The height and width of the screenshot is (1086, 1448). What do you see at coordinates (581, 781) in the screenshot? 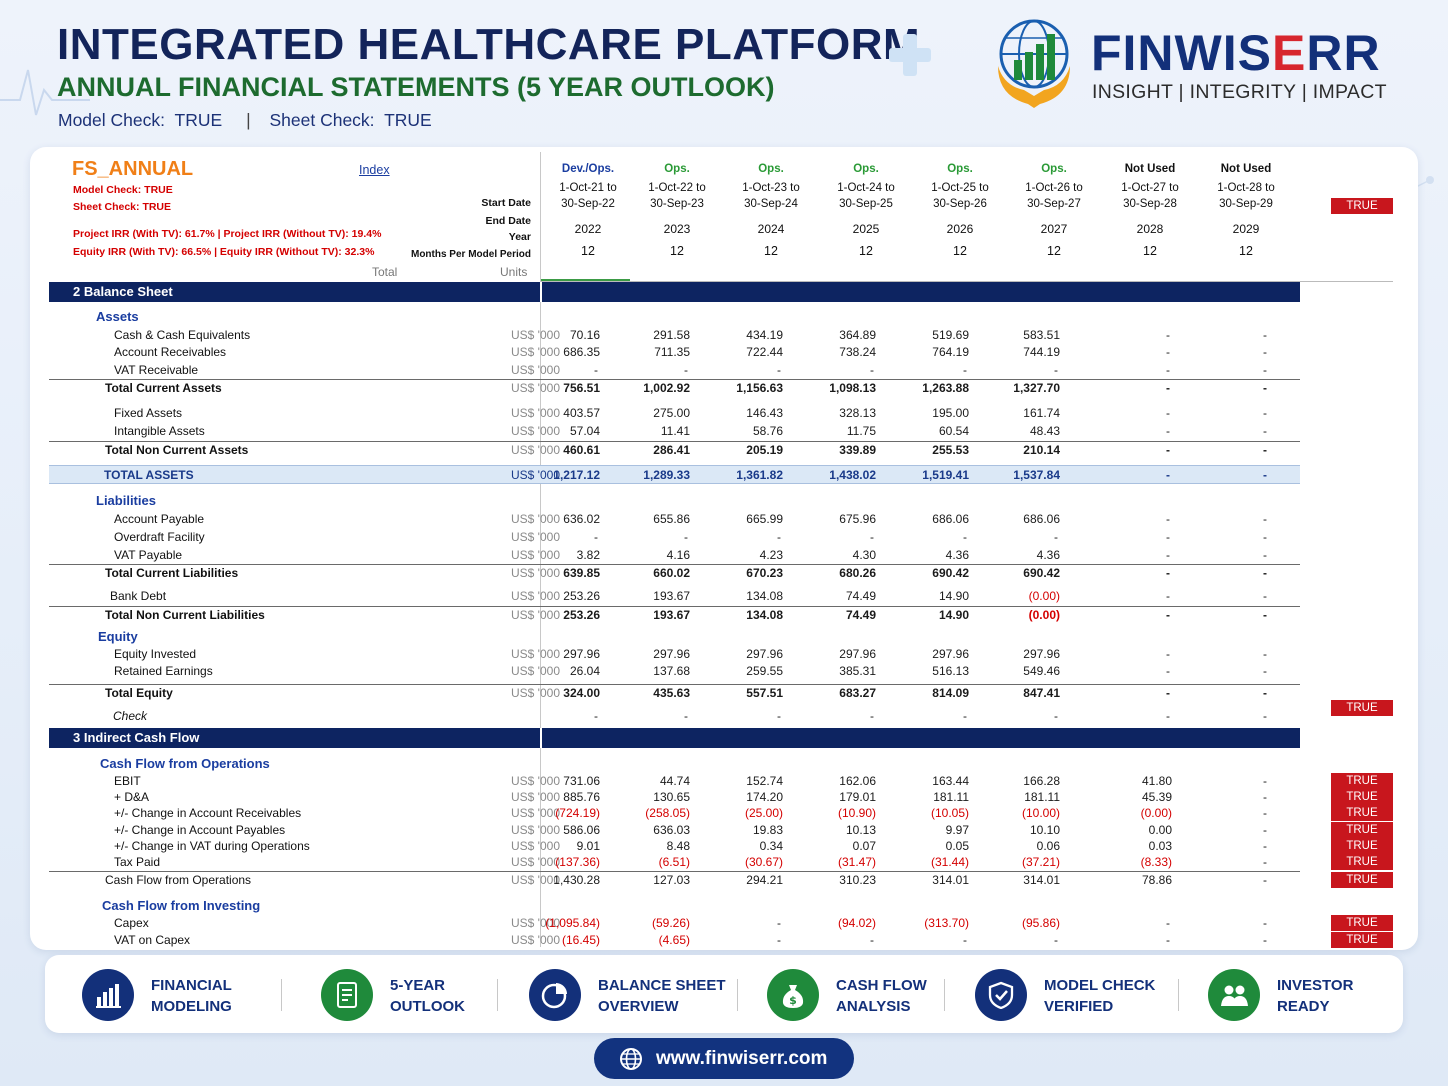
I see `cell-value: 731.06` at bounding box center [581, 781].